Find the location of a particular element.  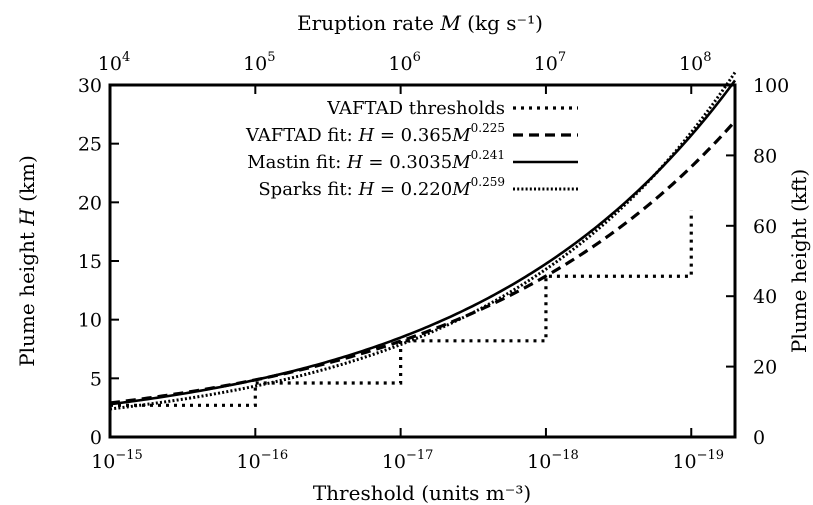

y-tick-label: 30 is located at coordinates (90, 86).